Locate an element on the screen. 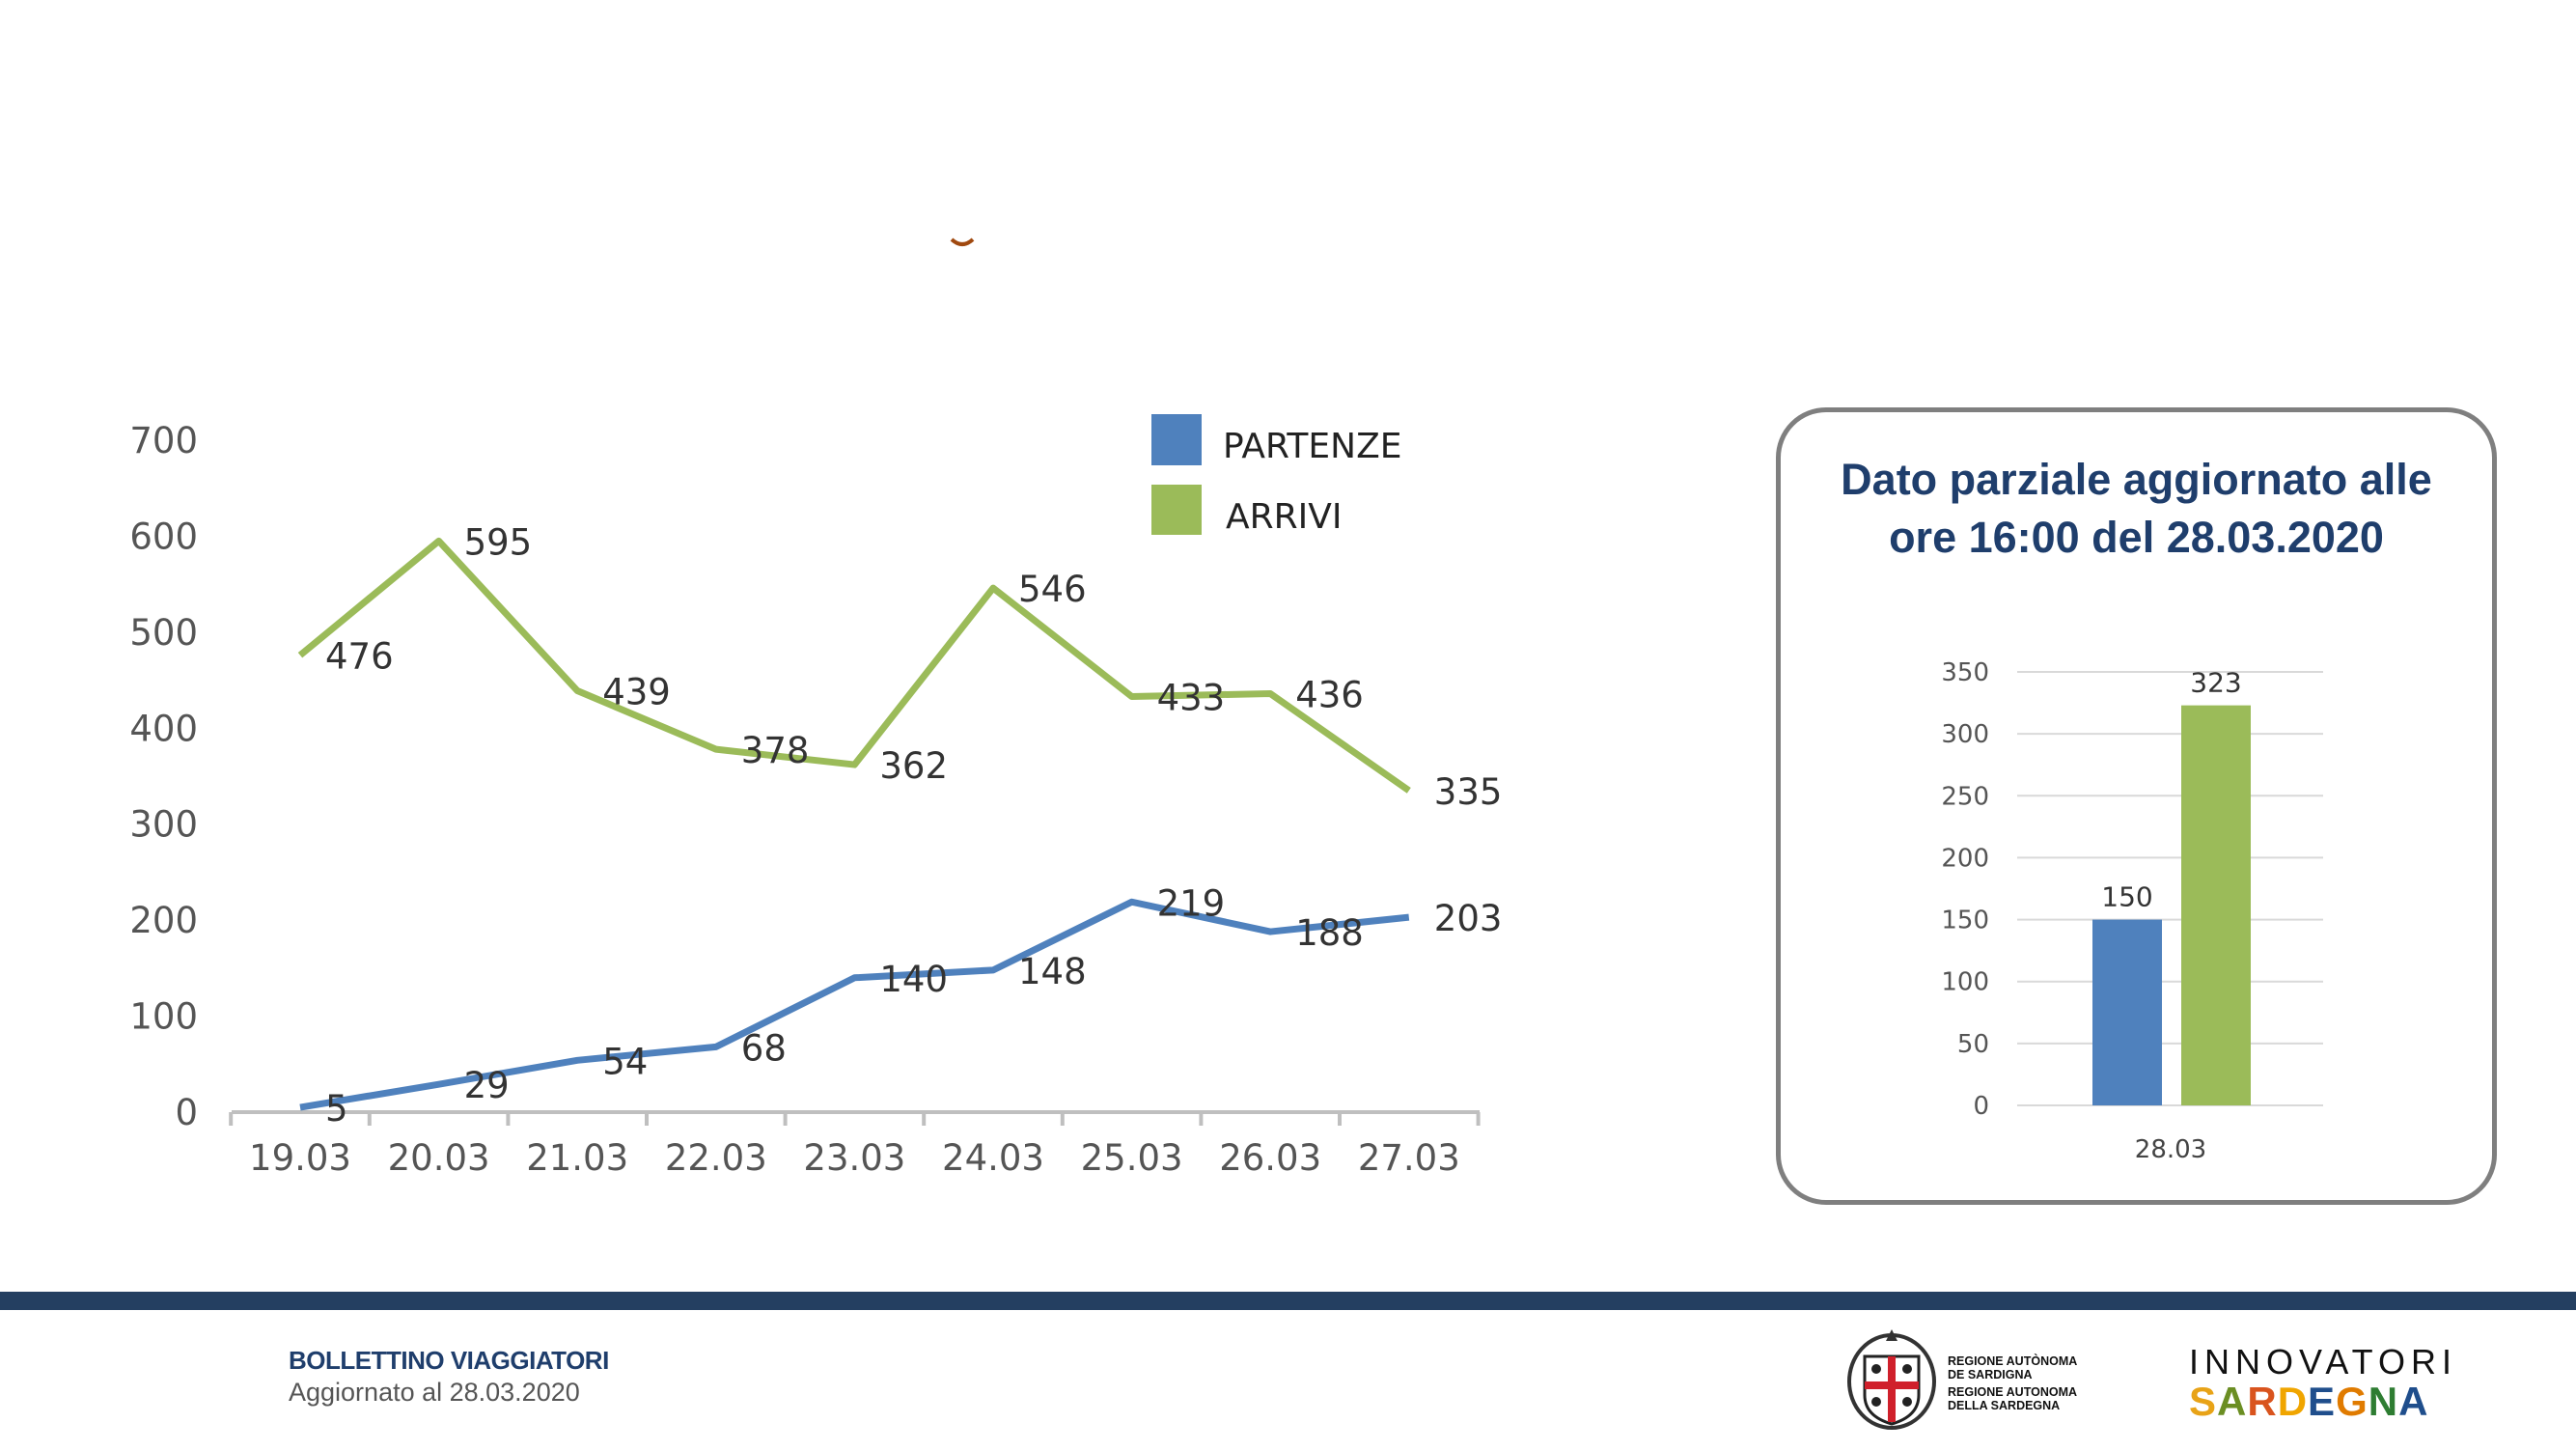 Image resolution: width=2576 pixels, height=1451 pixels. panel-title-line-2: ore 16:00 del 28.03.2020 is located at coordinates (2136, 537).